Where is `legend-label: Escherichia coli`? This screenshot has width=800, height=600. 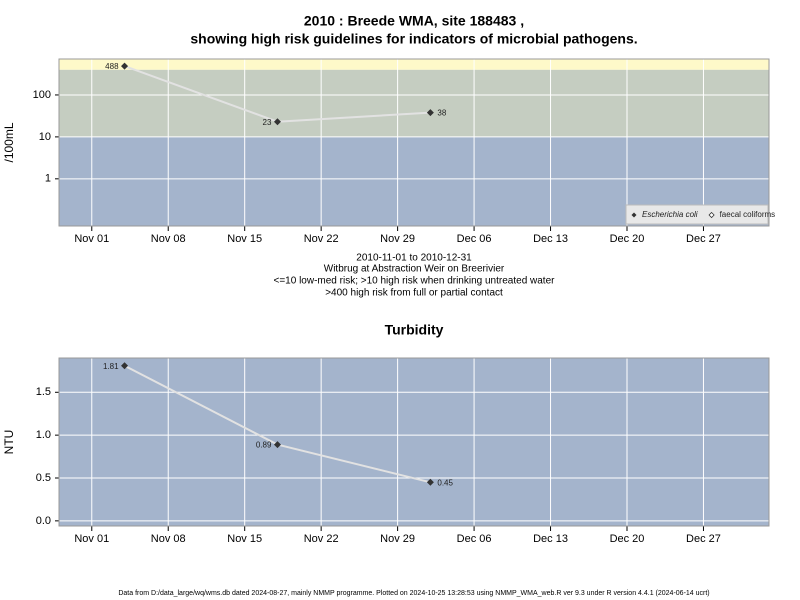 legend-label: Escherichia coli is located at coordinates (670, 214).